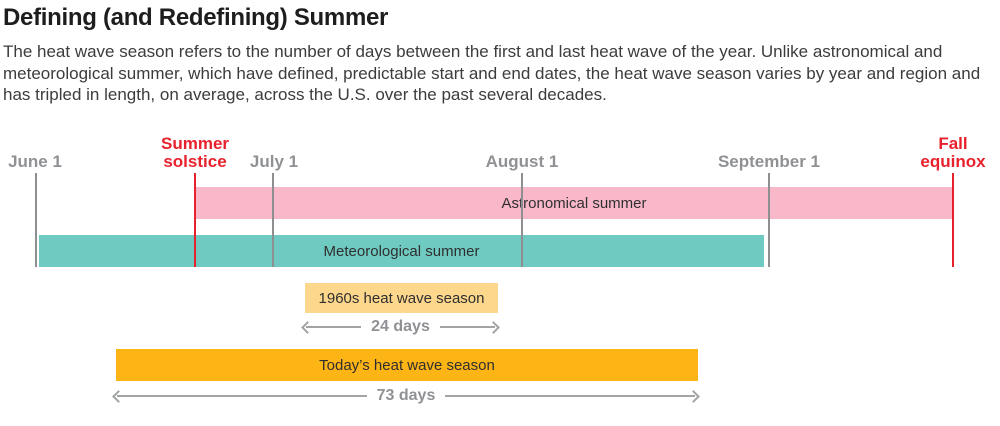  I want to click on bar-astronomical-summer: Astronomical summer, so click(574, 203).